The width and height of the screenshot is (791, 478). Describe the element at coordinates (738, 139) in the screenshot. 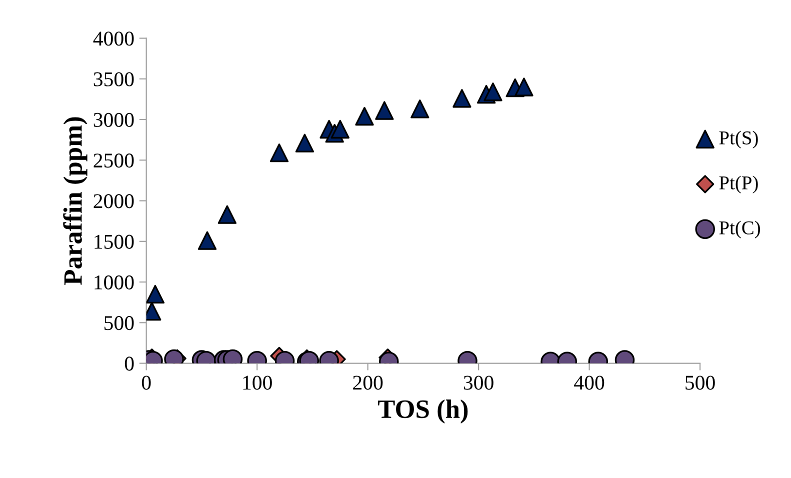

I see `legend-label: Pt(S)` at that location.